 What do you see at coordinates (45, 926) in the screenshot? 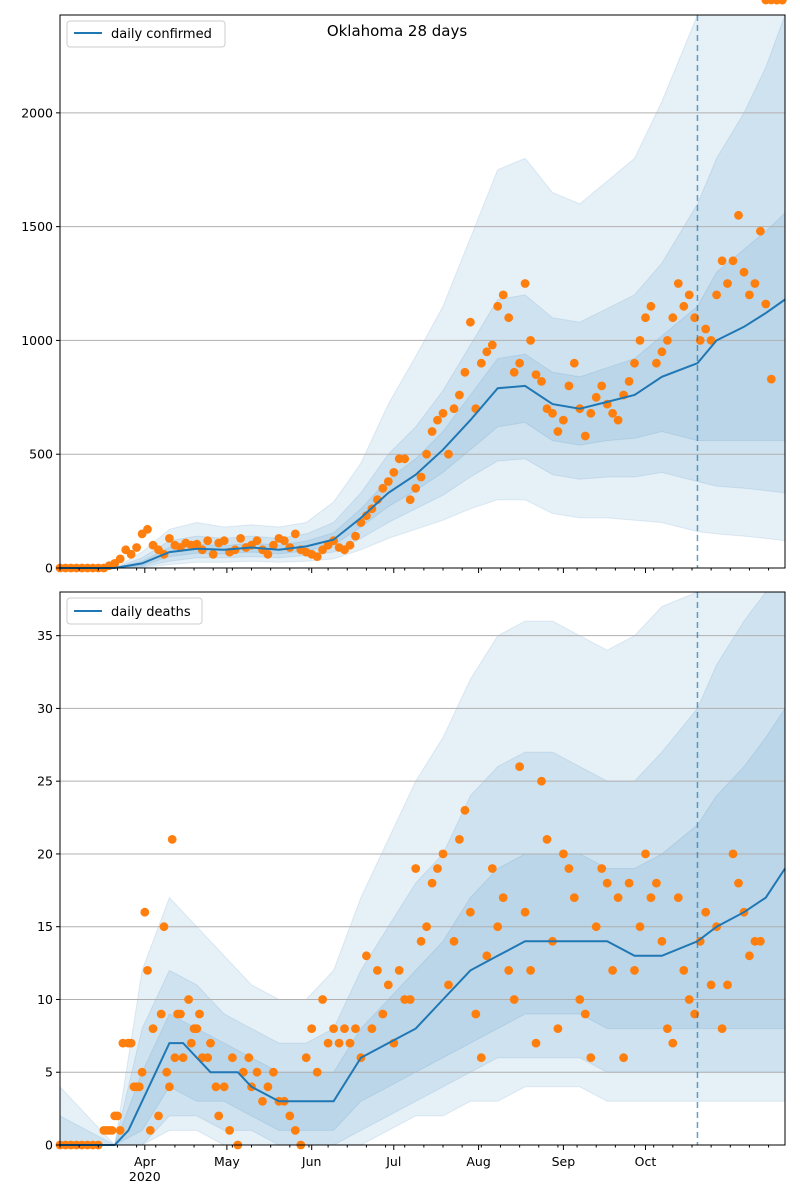
I see `deaths-y-tick-label: 15` at bounding box center [45, 926].